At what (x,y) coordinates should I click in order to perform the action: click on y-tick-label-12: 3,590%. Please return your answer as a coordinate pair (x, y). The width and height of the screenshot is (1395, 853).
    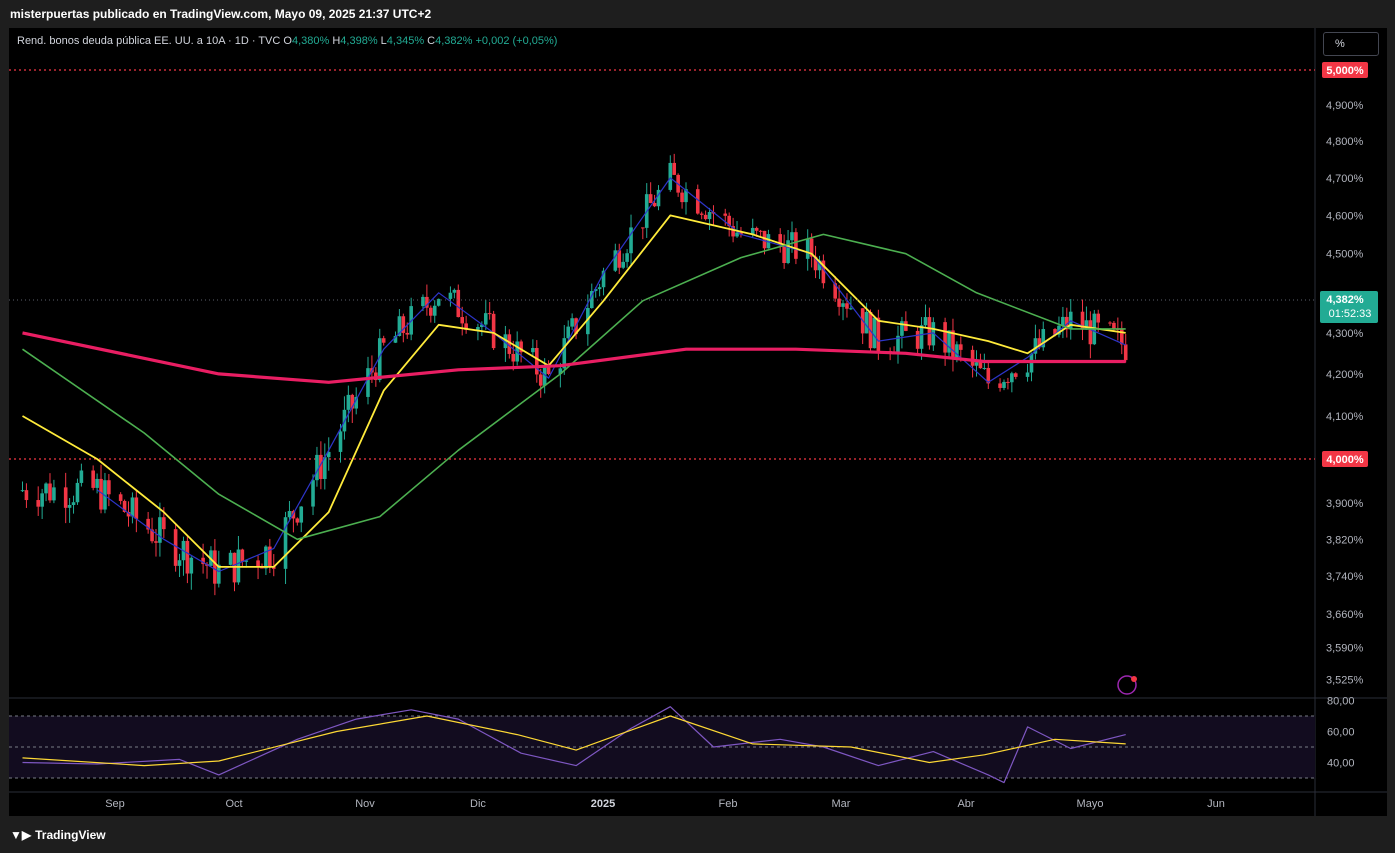
    Looking at the image, I should click on (1345, 649).